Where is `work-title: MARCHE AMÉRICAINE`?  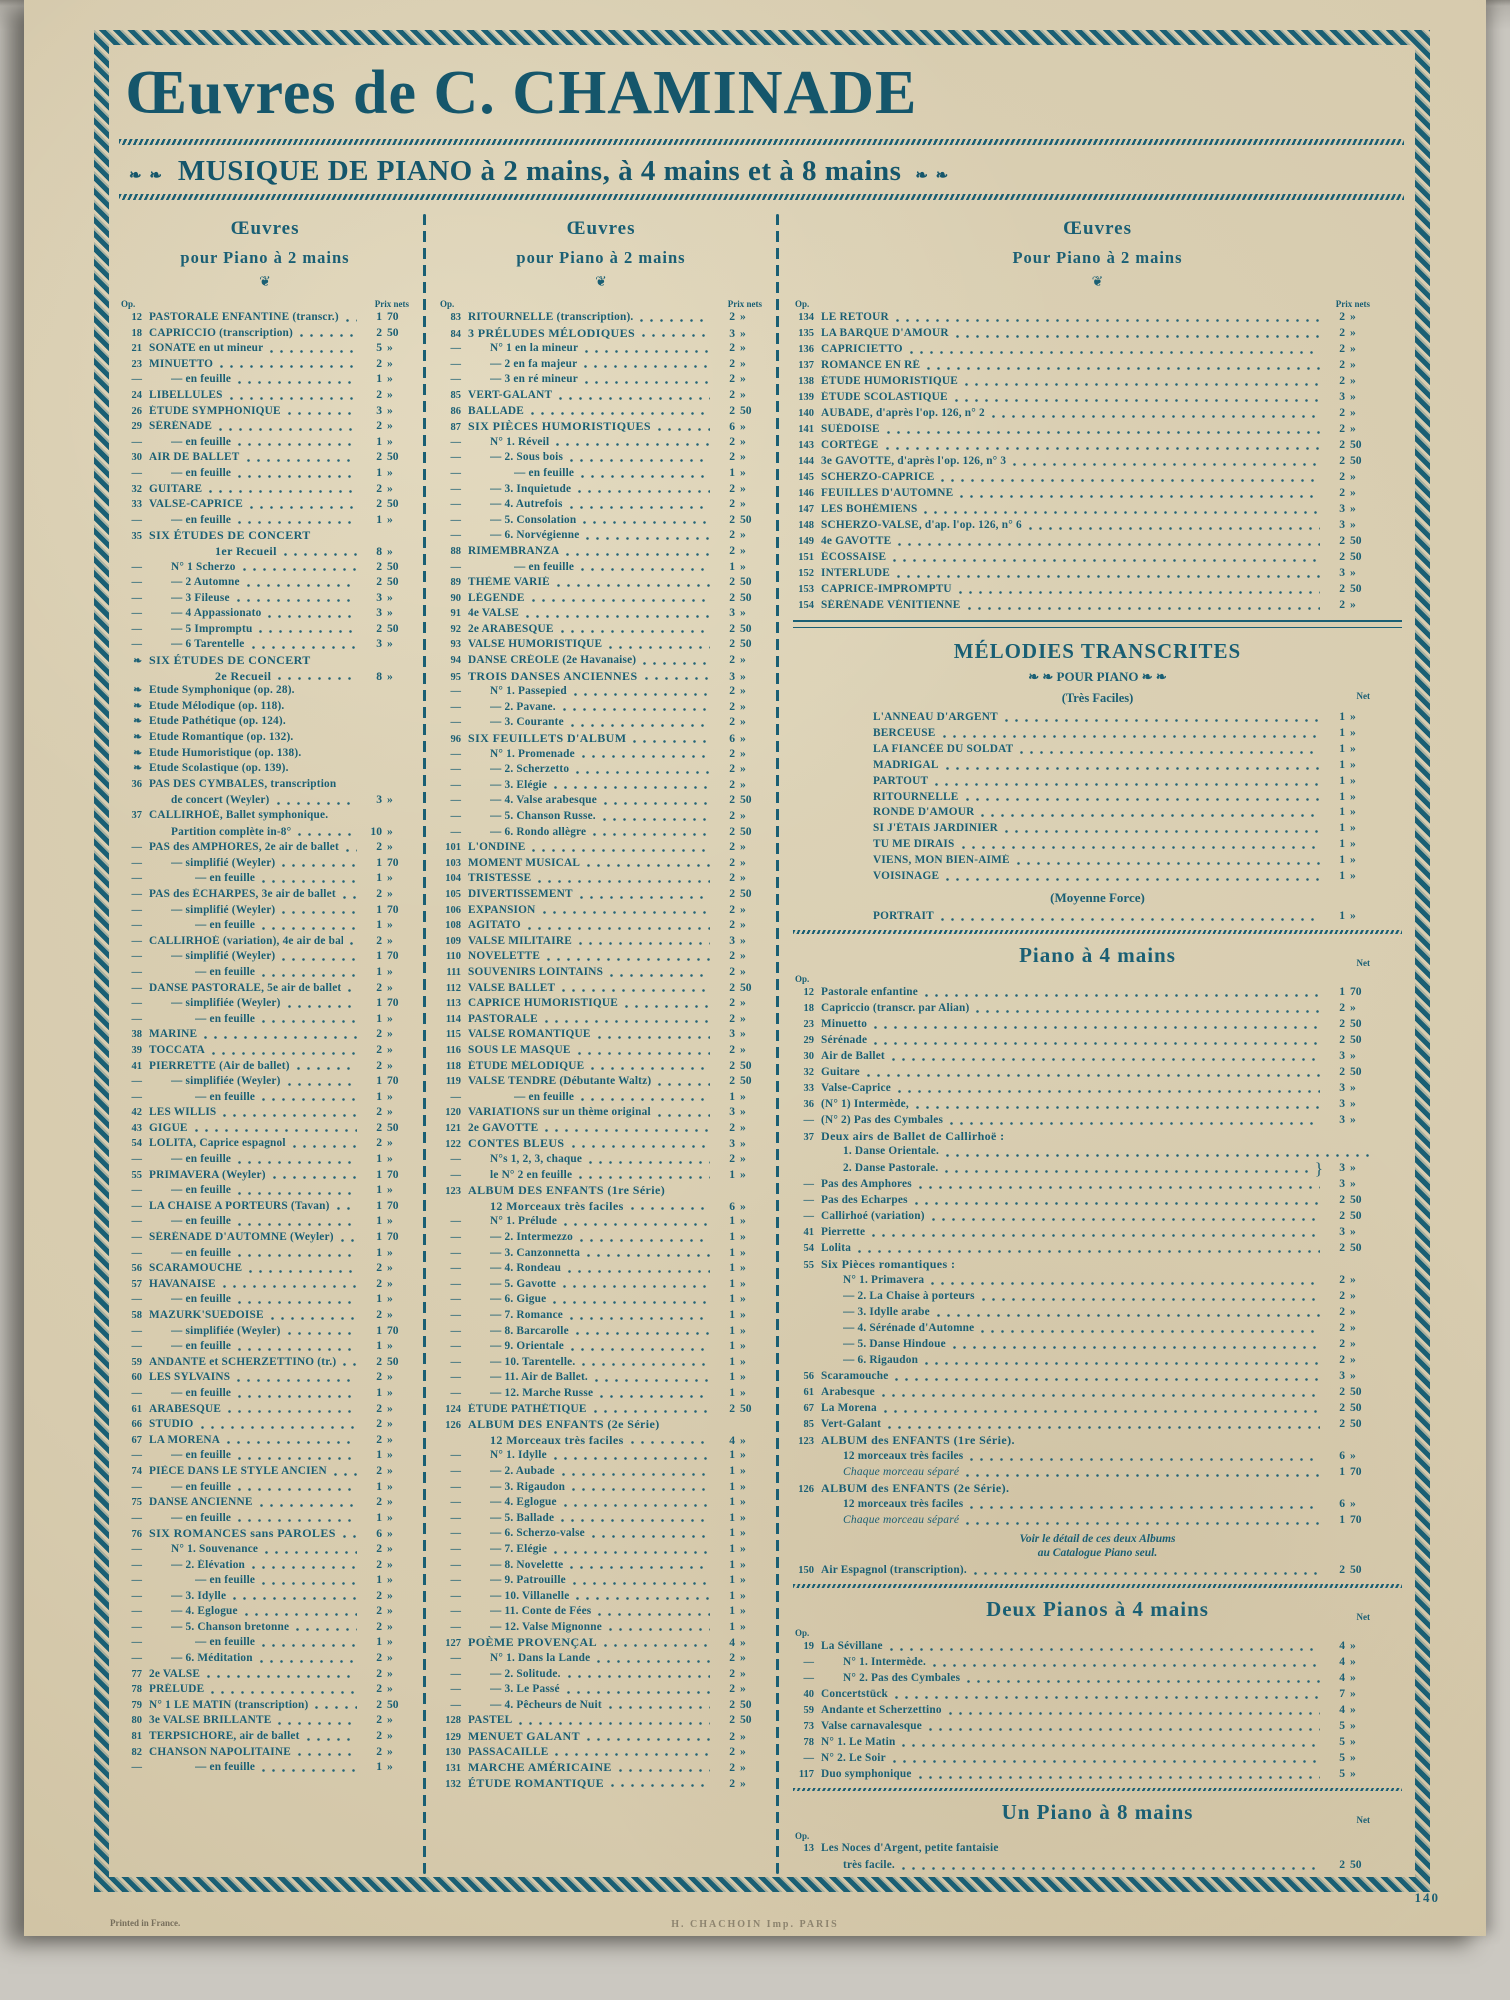 work-title: MARCHE AMÉRICAINE is located at coordinates (540, 1767).